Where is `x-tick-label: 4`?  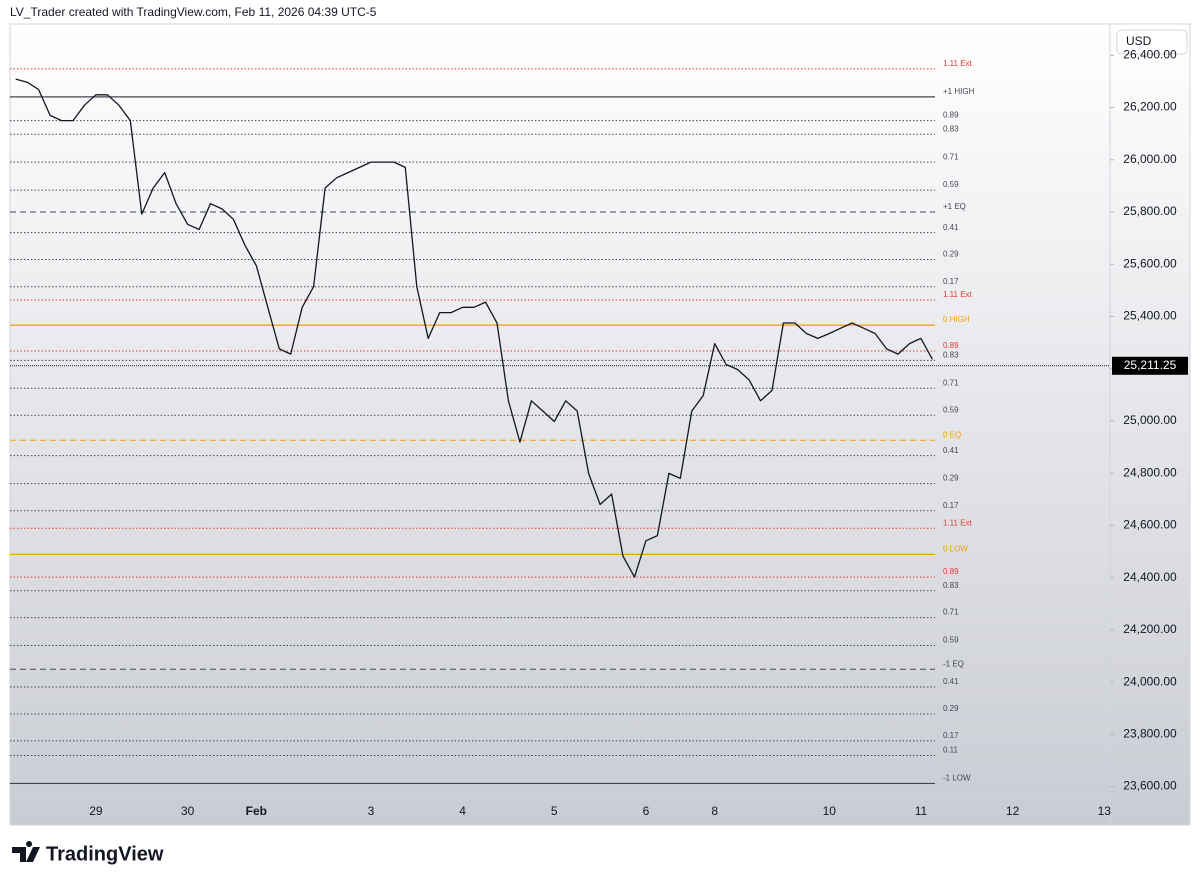 x-tick-label: 4 is located at coordinates (462, 811).